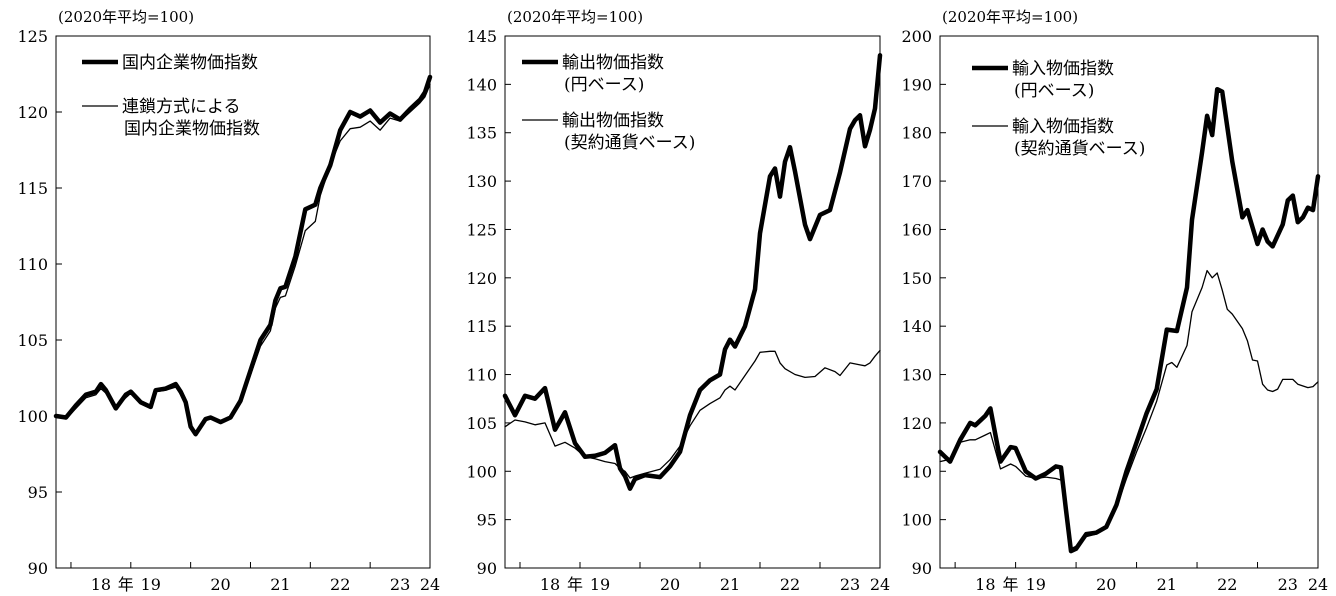 This screenshot has width=1336, height=596. Describe the element at coordinates (916, 133) in the screenshot. I see `y-tick-label: 180` at that location.